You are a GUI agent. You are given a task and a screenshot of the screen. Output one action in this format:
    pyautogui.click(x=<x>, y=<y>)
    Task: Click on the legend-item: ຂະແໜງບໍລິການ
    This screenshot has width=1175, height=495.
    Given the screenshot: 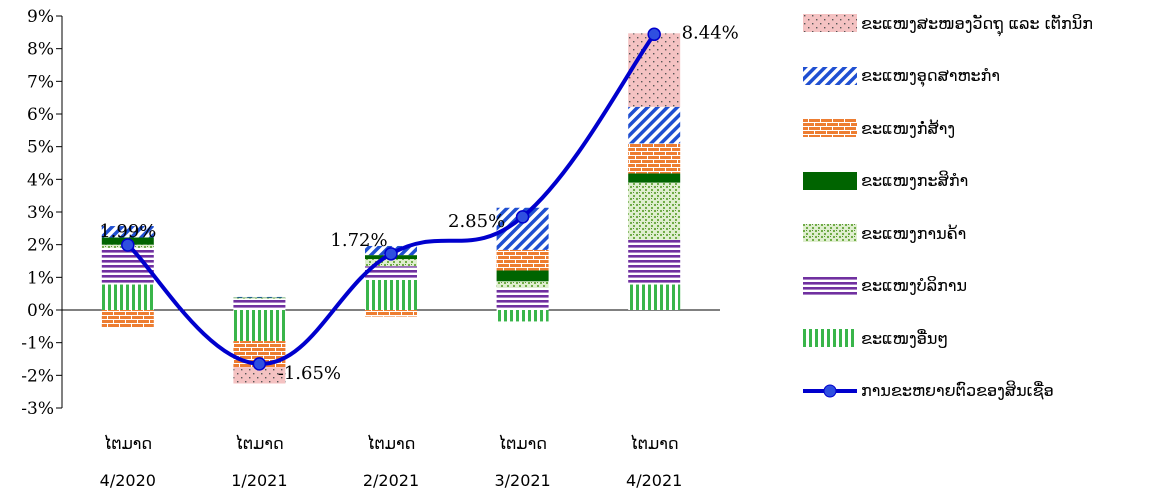 What is the action you would take?
    pyautogui.click(x=885, y=286)
    